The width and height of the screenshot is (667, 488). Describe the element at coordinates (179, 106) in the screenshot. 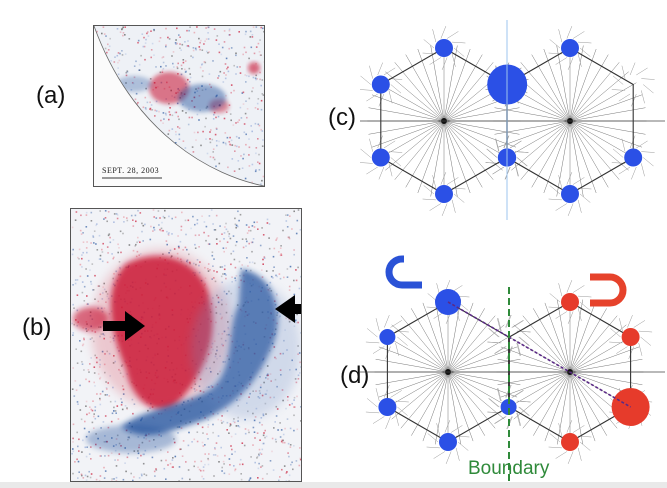

I see `limb-edge` at that location.